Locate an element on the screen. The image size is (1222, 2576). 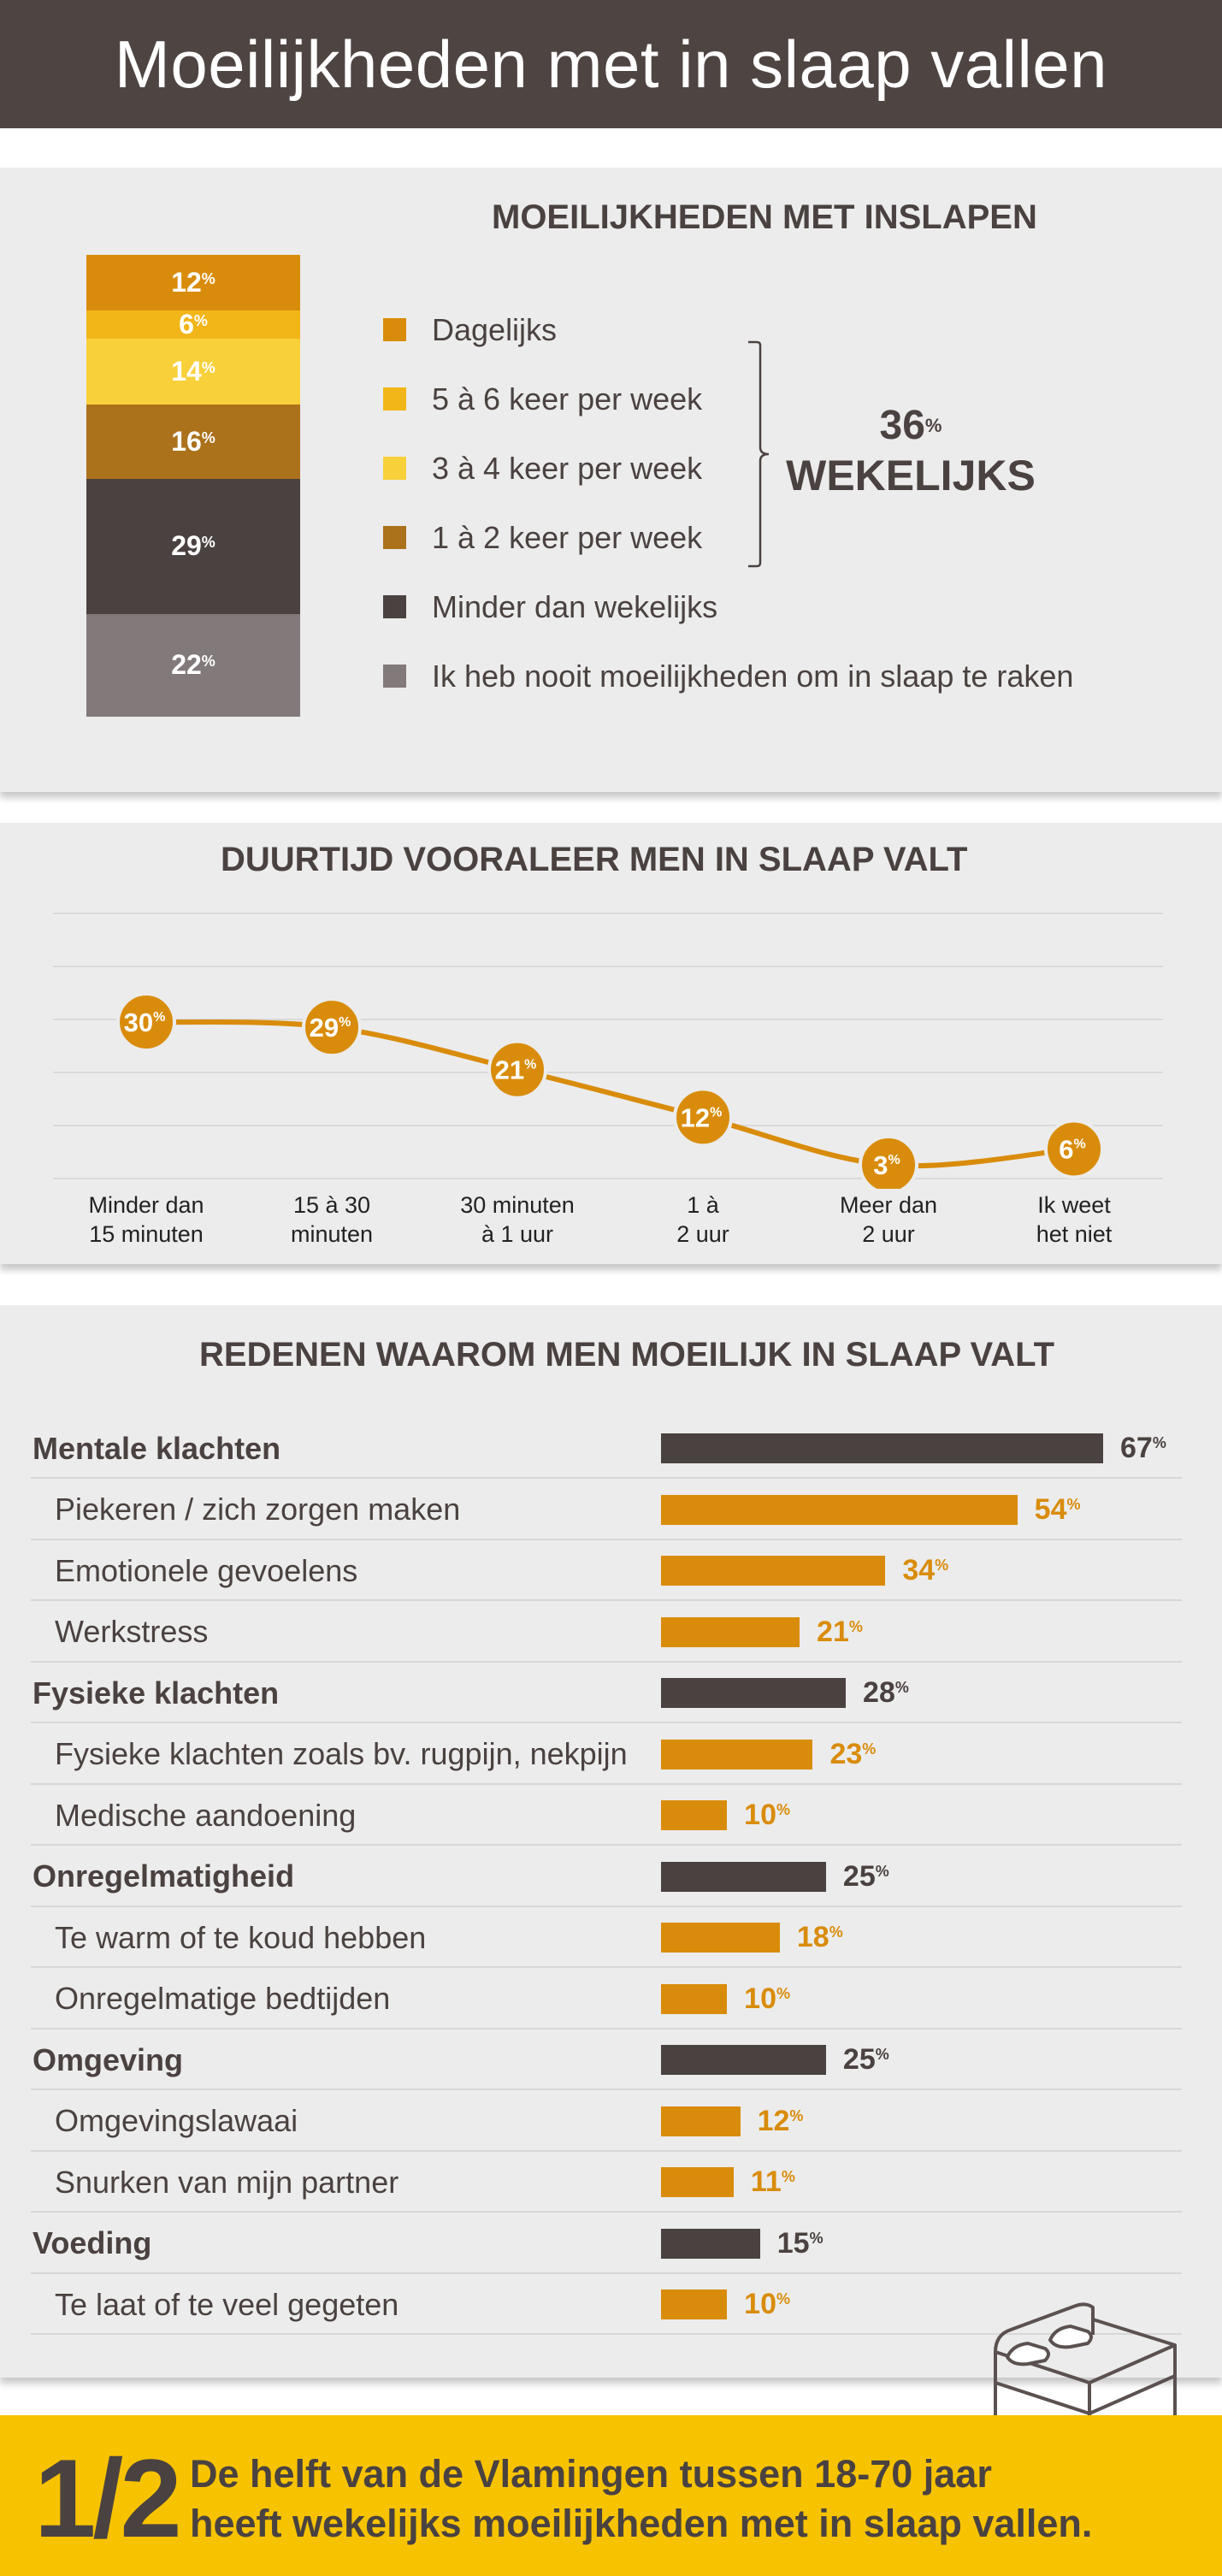
stack-segment-label: 6 is located at coordinates (186, 324).